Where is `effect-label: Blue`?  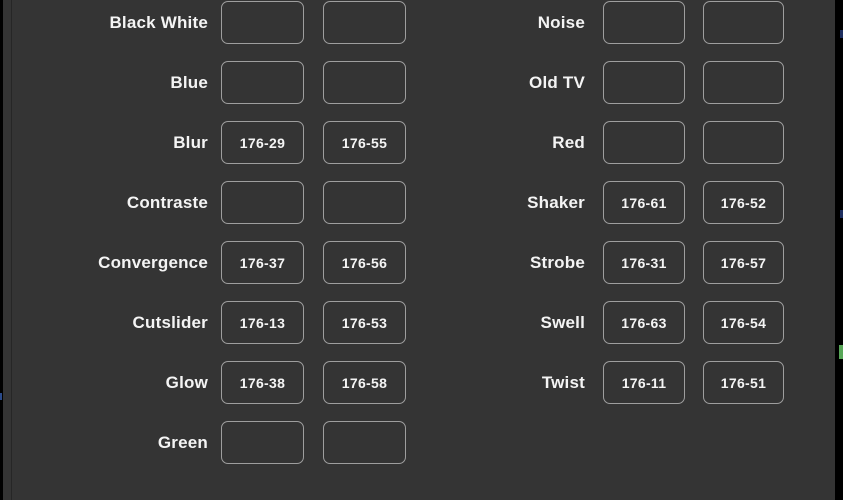 effect-label: Blue is located at coordinates (189, 82).